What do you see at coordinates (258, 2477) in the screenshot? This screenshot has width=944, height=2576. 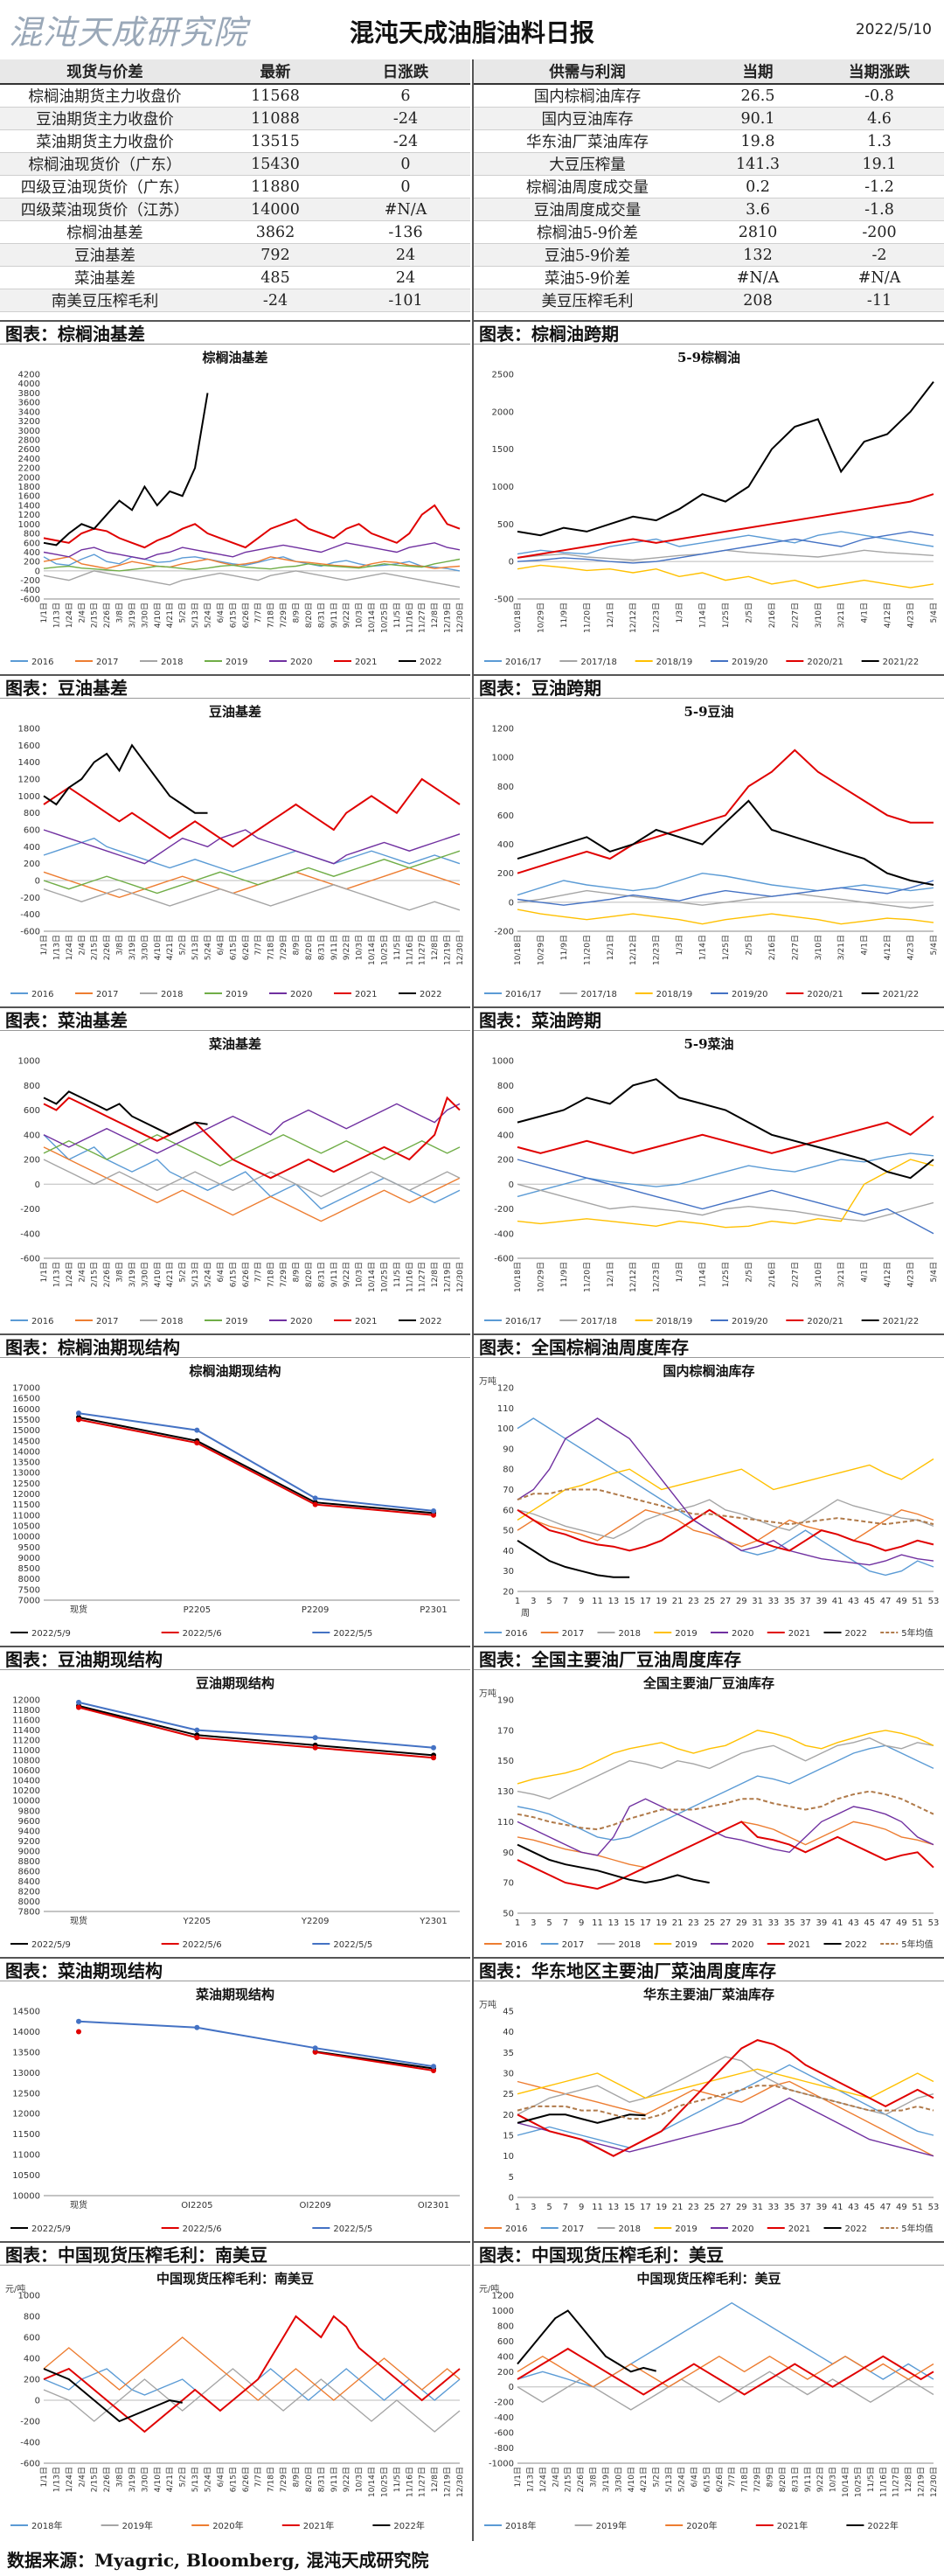 I see `x-tick-label: 7/7日` at bounding box center [258, 2477].